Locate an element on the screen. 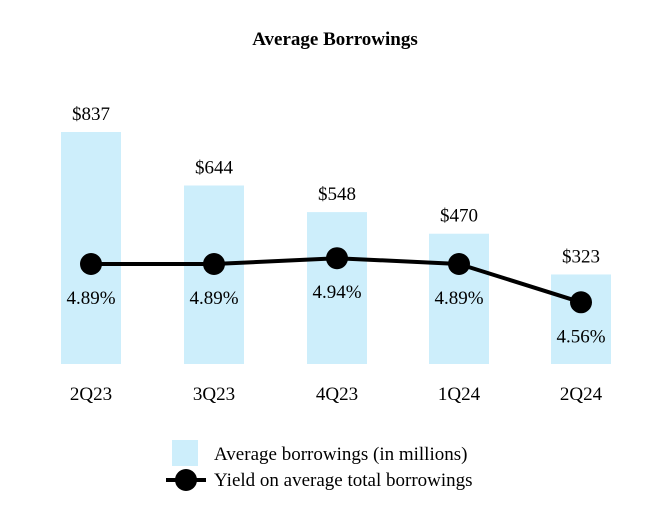 This screenshot has height=528, width=672. bar-4Q23 is located at coordinates (337, 288).